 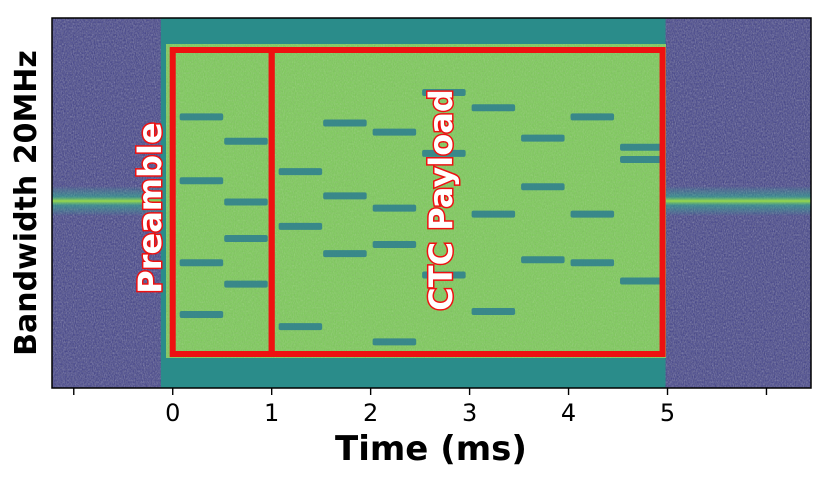 I want to click on payload-label: CTC Payload, so click(x=441, y=199).